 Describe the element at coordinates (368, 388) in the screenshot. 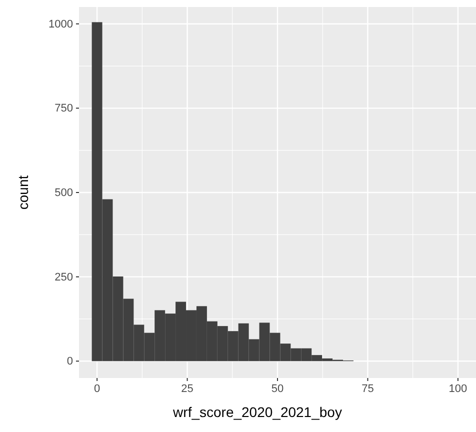

I see `x-tick-label: 75` at that location.